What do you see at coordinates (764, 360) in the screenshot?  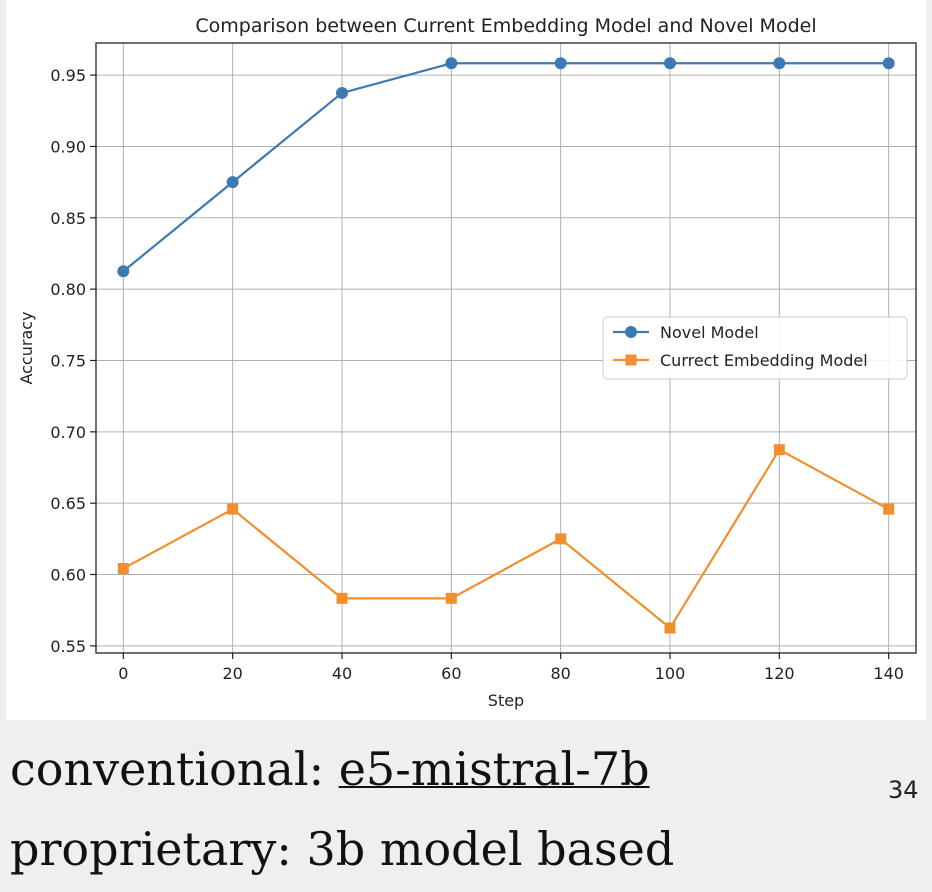 I see `legend-label: Currect Embedding Model` at bounding box center [764, 360].